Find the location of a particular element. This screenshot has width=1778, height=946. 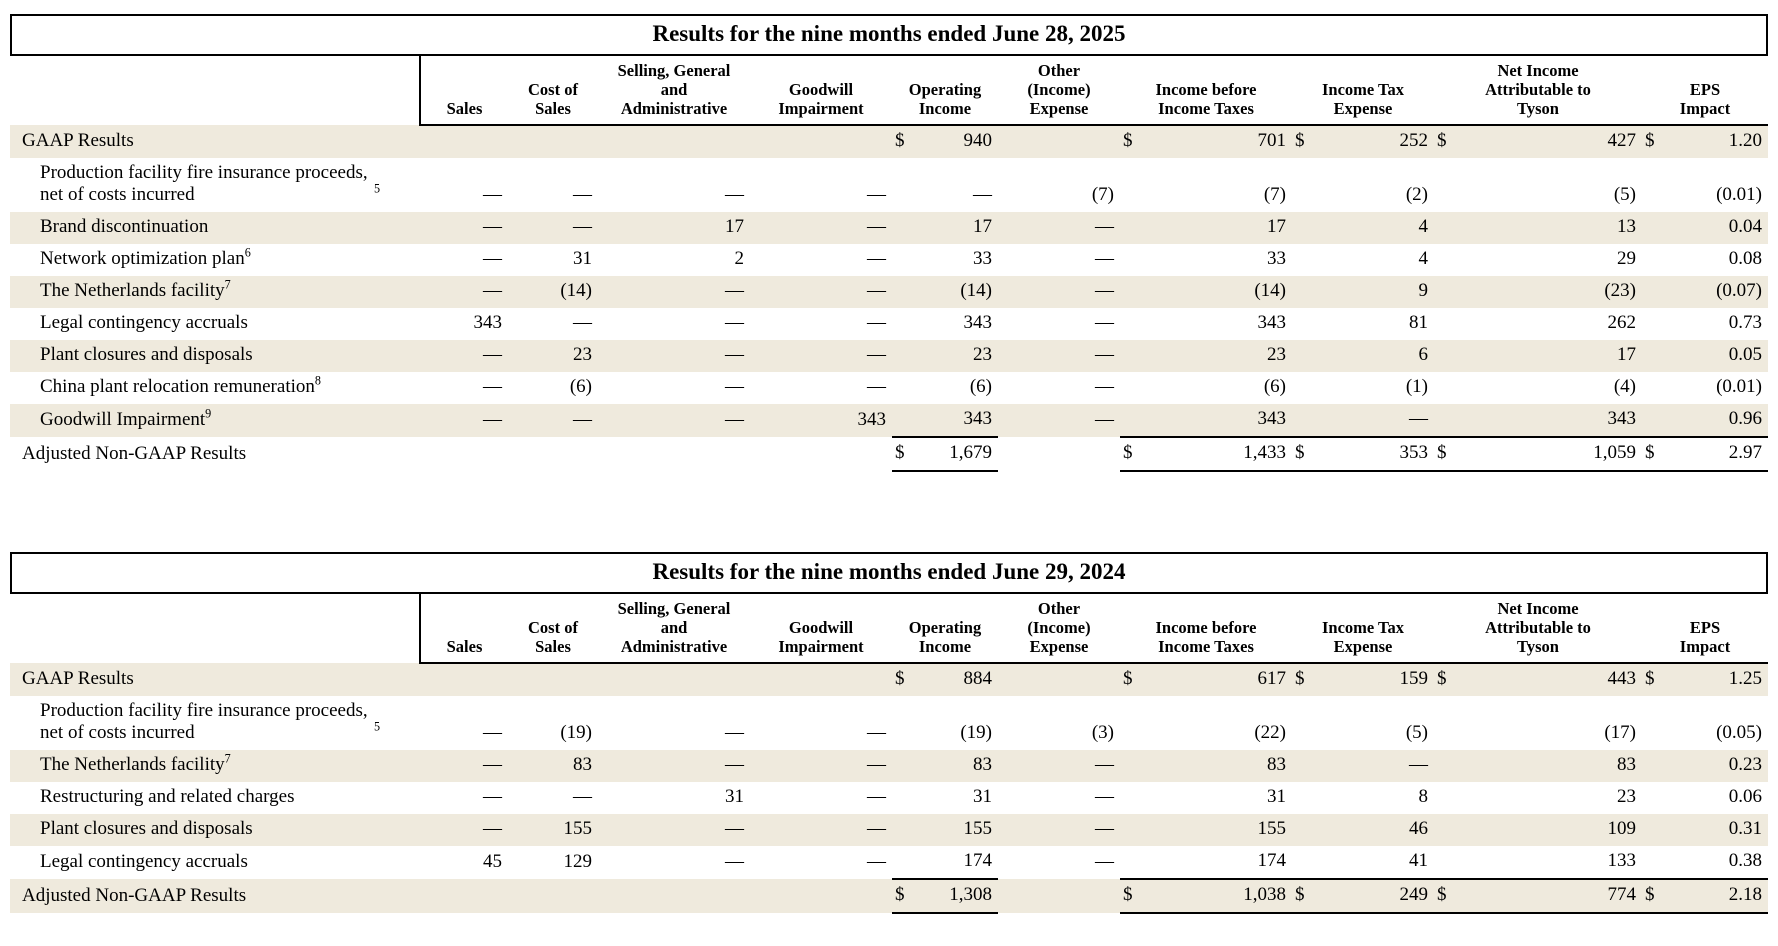

cell-cost-of-sales: 83 is located at coordinates (582, 764).